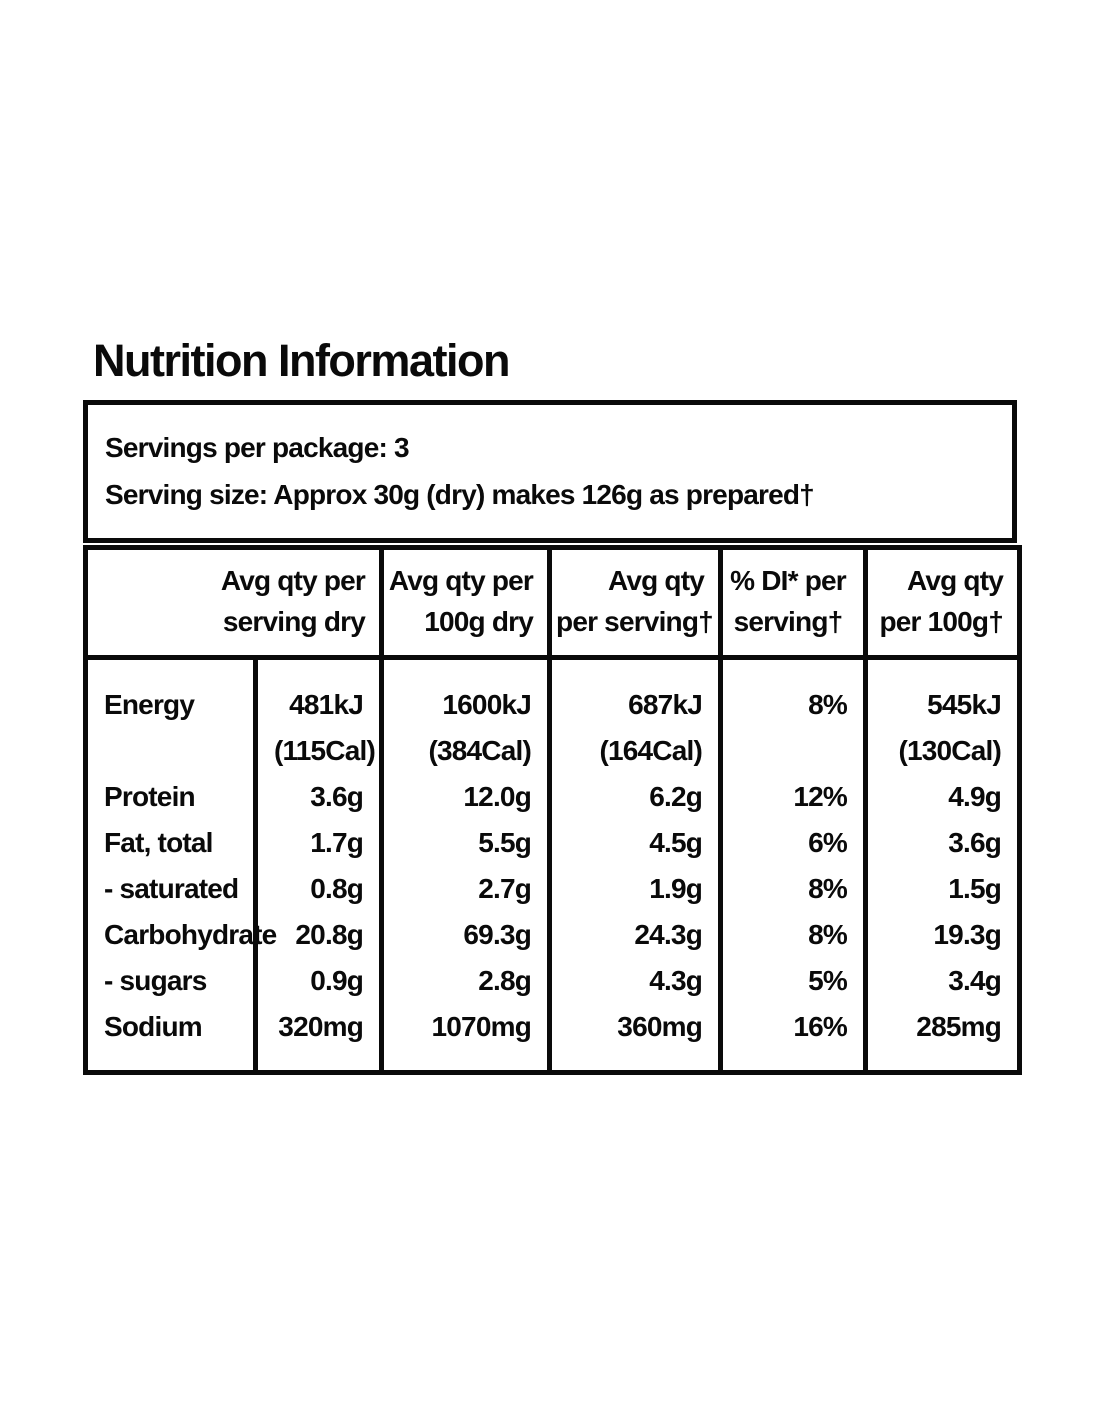 The image size is (1100, 1422). Describe the element at coordinates (635, 1038) in the screenshot. I see `table-cell: 360mg` at that location.